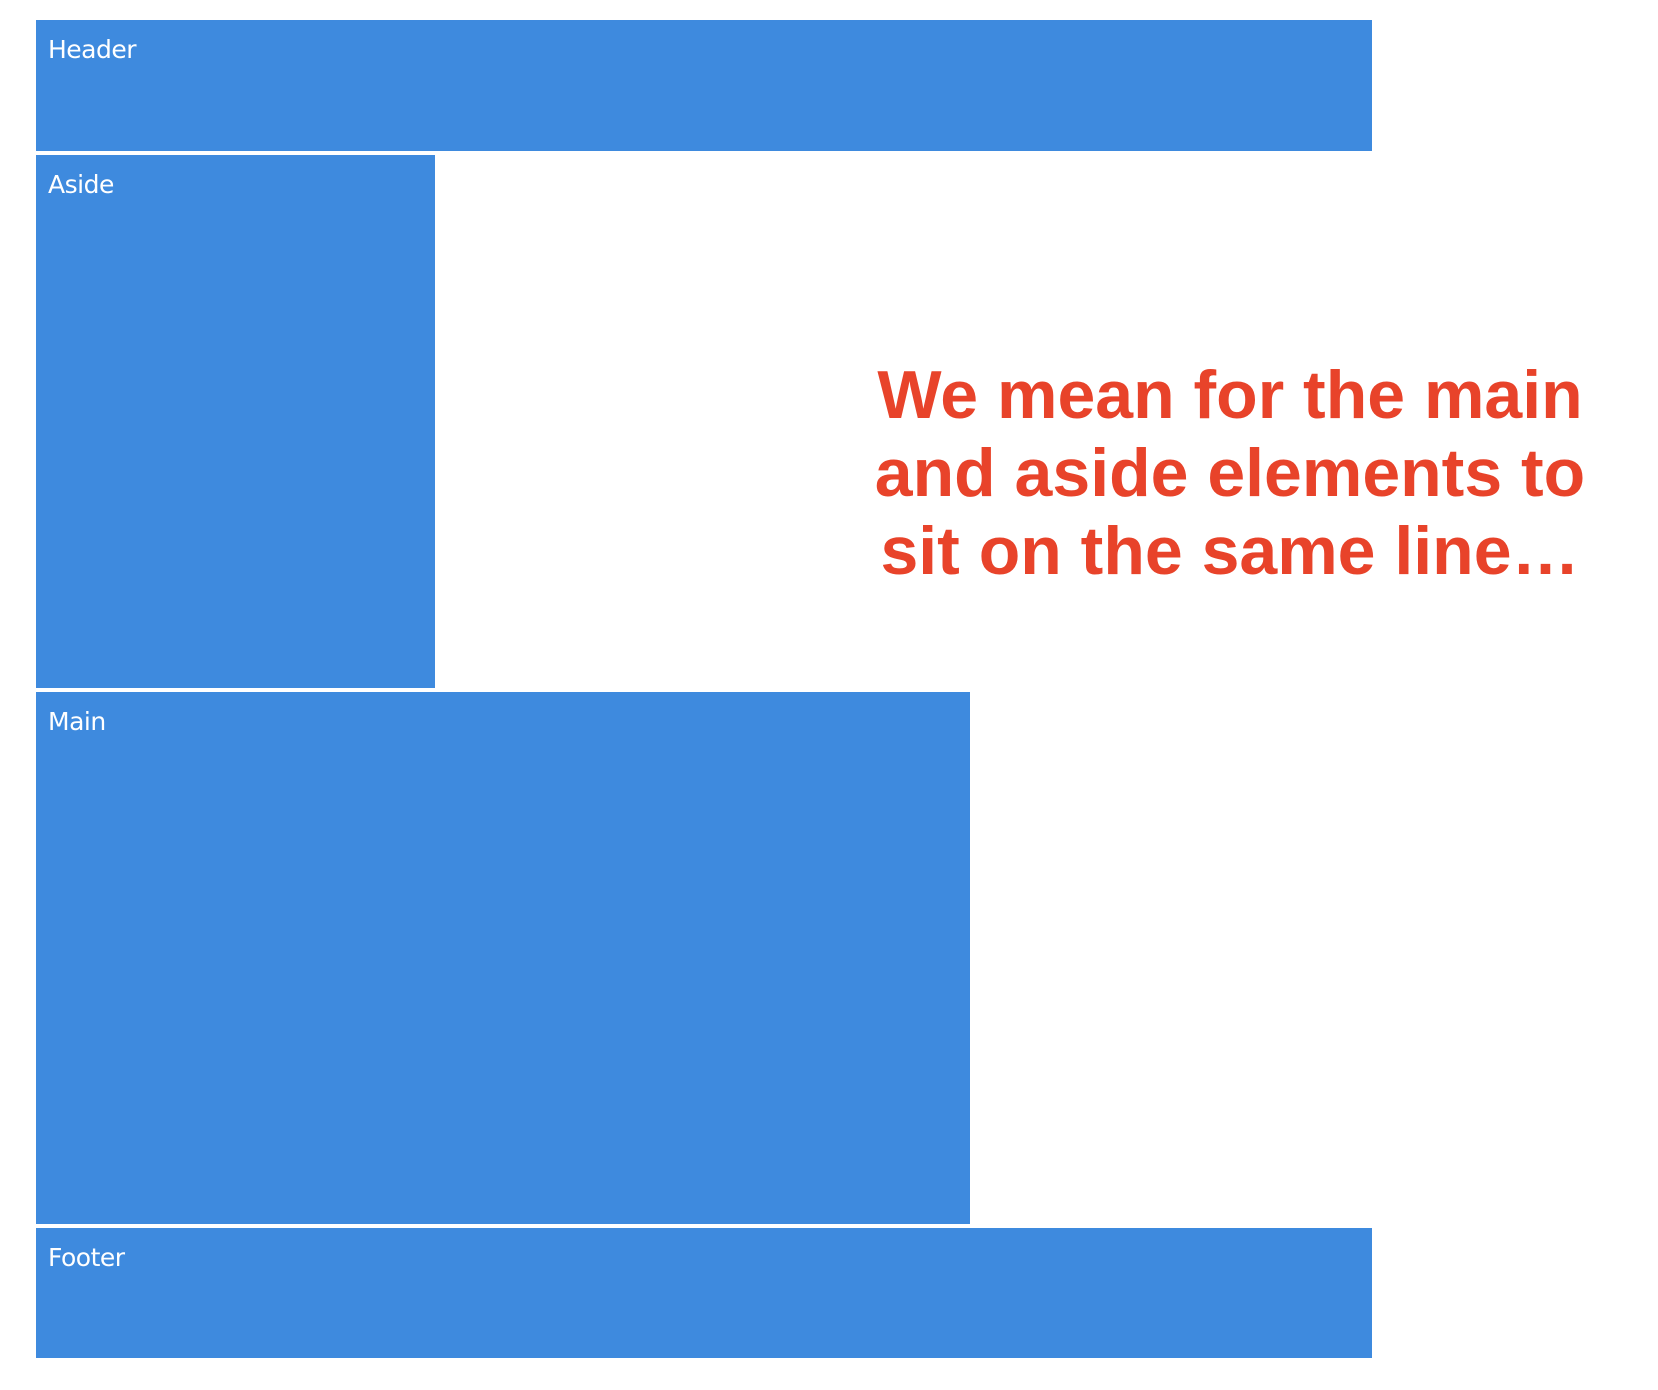  What do you see at coordinates (81, 184) in the screenshot?
I see `aside-label: Aside` at bounding box center [81, 184].